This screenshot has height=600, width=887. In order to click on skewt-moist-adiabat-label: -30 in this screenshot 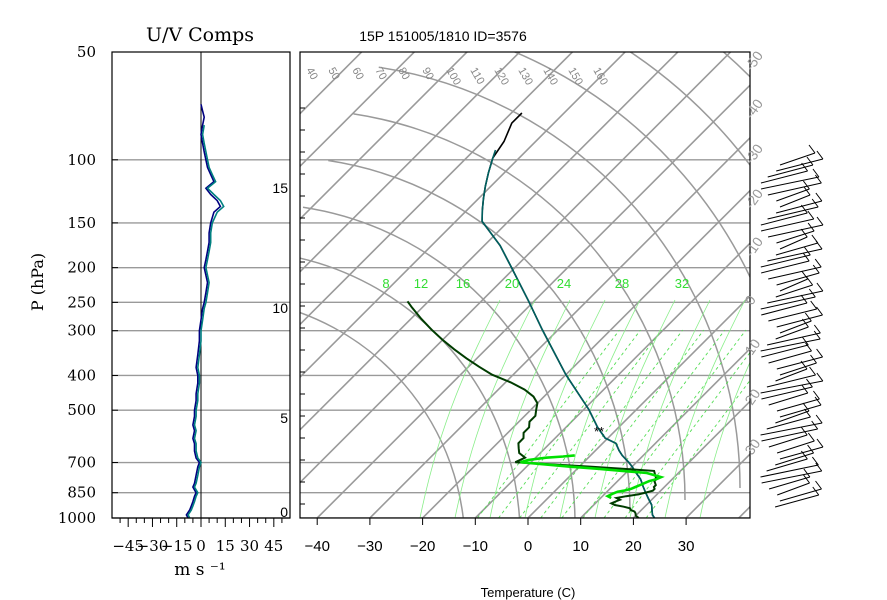, I will do `click(753, 154)`.